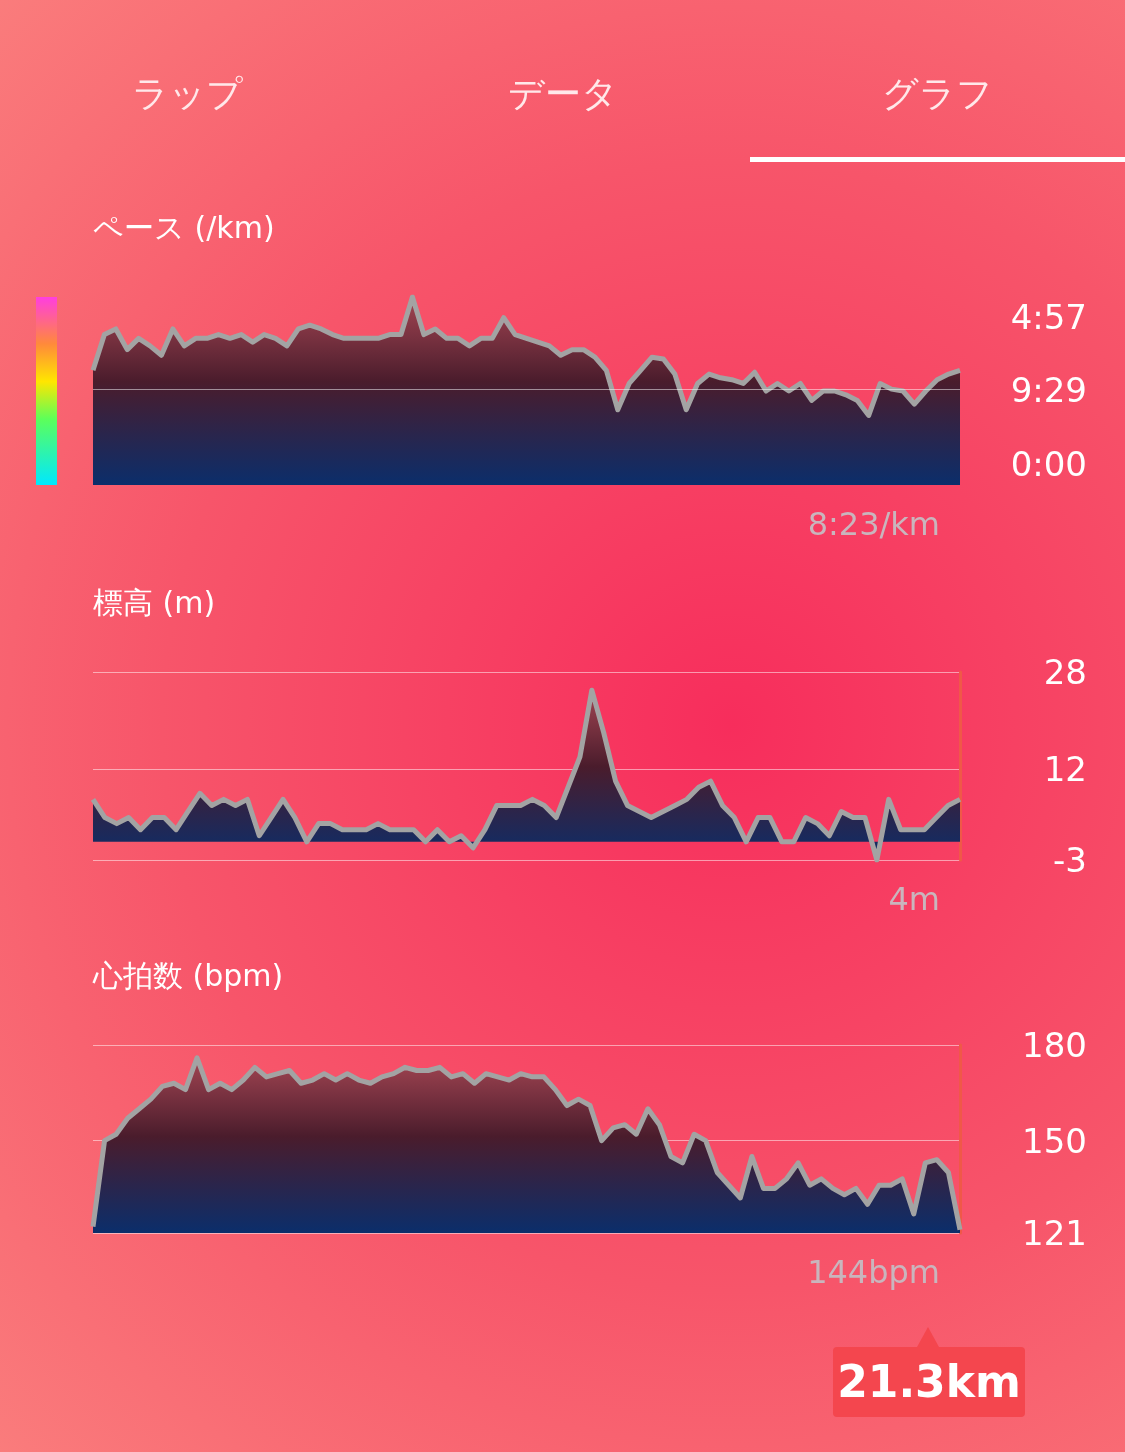  What do you see at coordinates (188, 976) in the screenshot?
I see `chart-title: 心拍数 (bpm)` at bounding box center [188, 976].